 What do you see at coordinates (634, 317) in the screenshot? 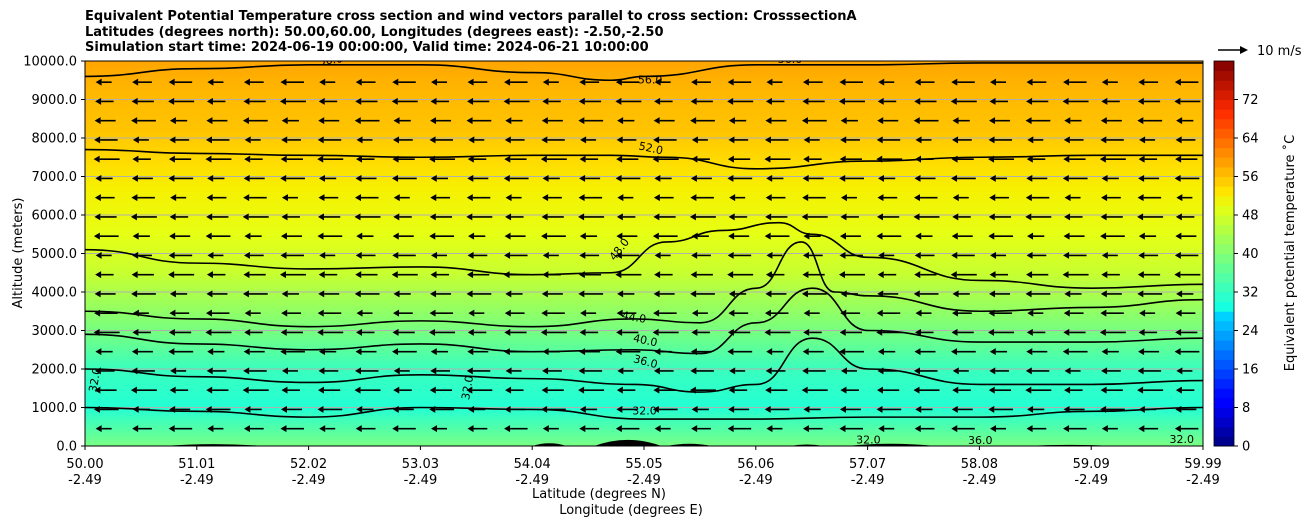
I see `contour-label: 44.0` at bounding box center [634, 317].